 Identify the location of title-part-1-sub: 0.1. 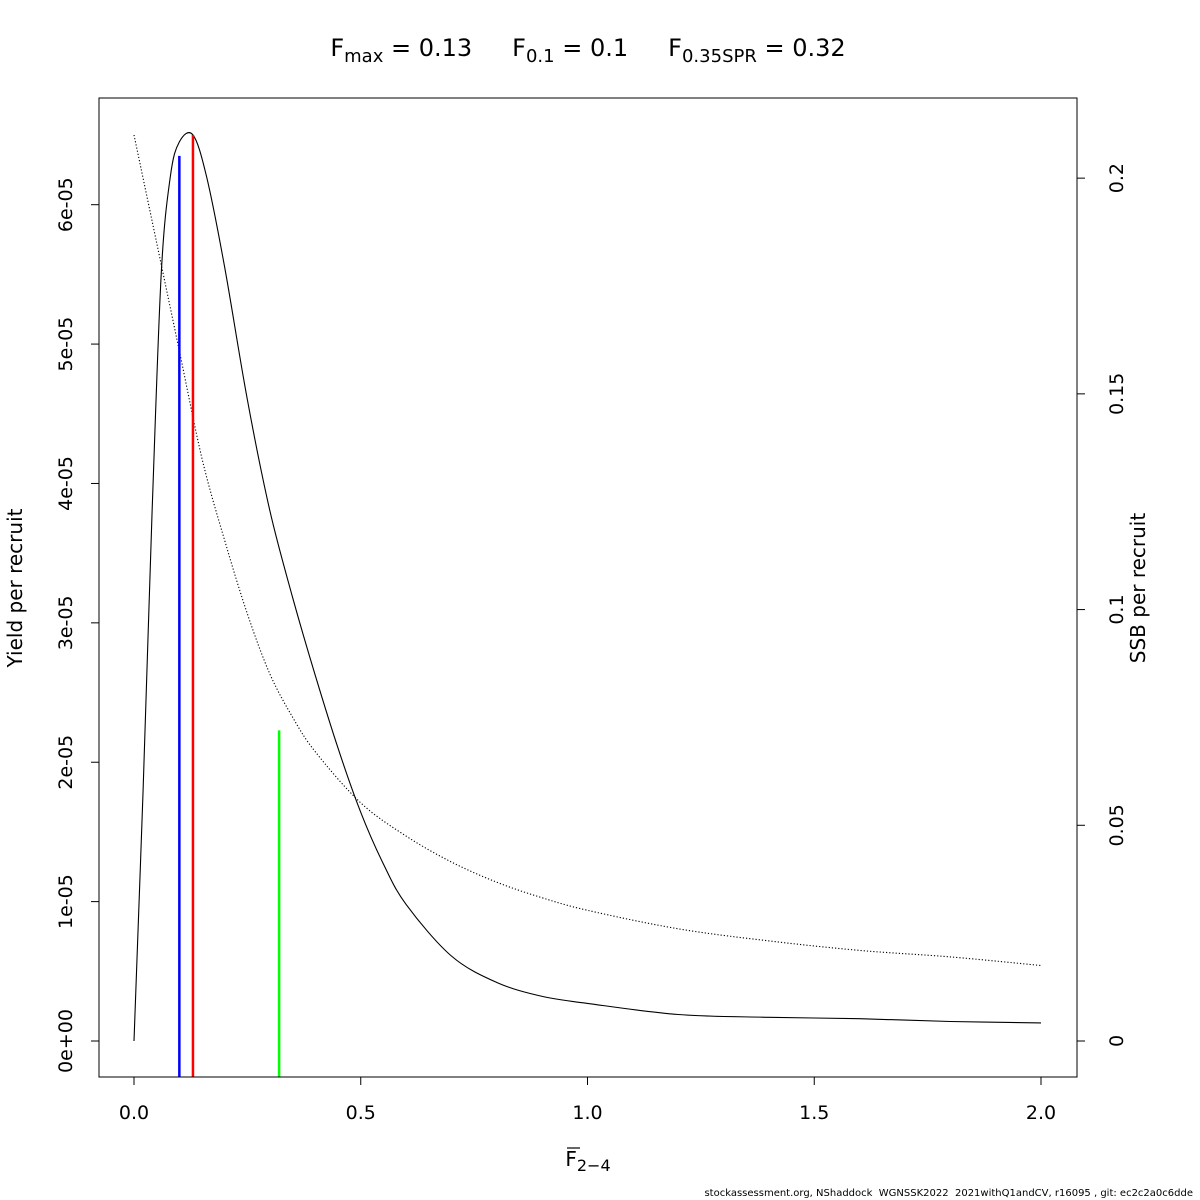
(540, 56).